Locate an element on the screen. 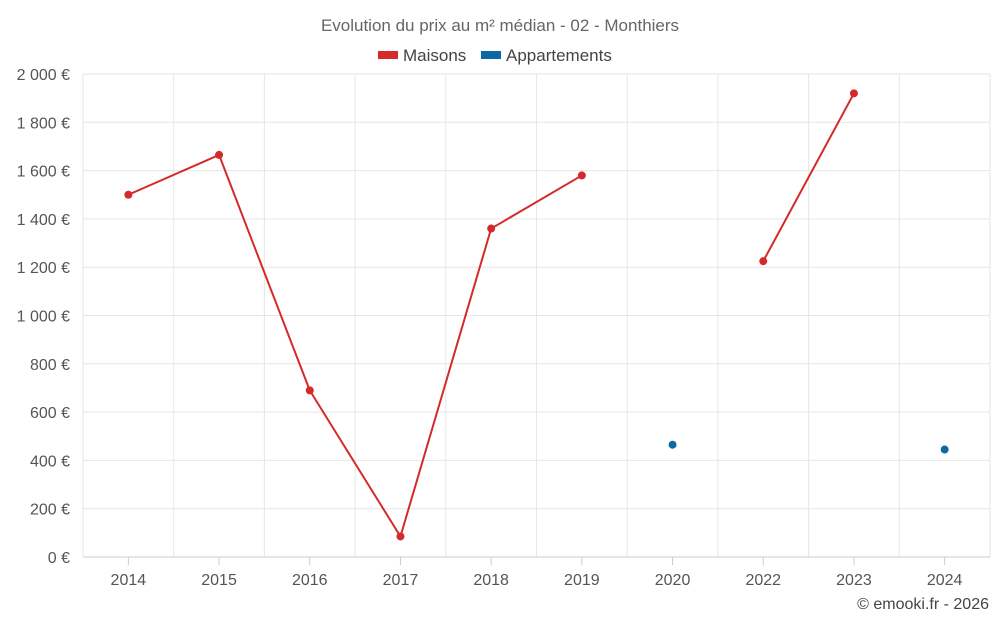 This screenshot has width=1000, height=625. x-tick-label: 2018 is located at coordinates (491, 580).